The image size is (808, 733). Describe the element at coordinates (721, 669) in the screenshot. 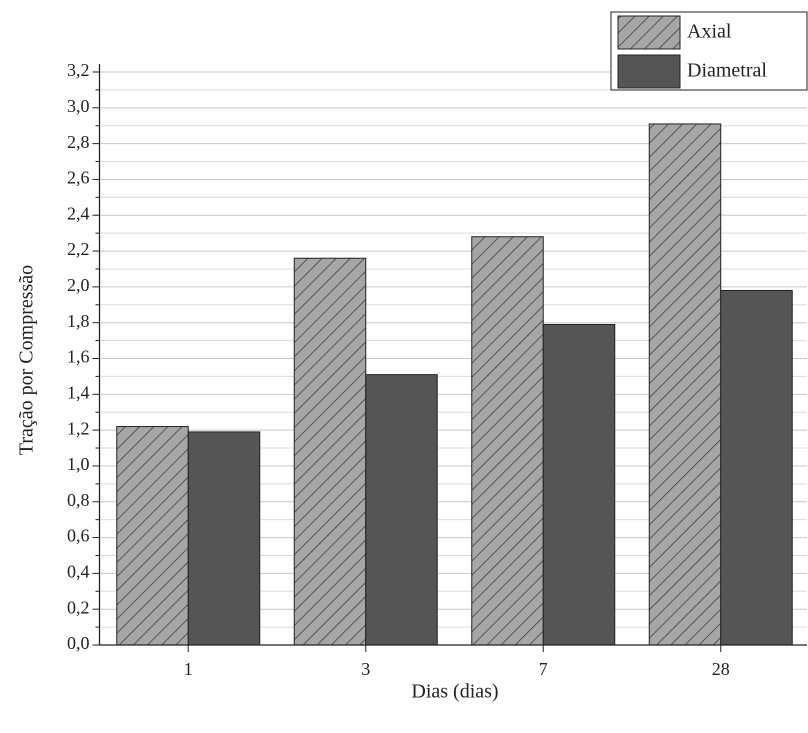

I see `x-tick-label: 28` at that location.